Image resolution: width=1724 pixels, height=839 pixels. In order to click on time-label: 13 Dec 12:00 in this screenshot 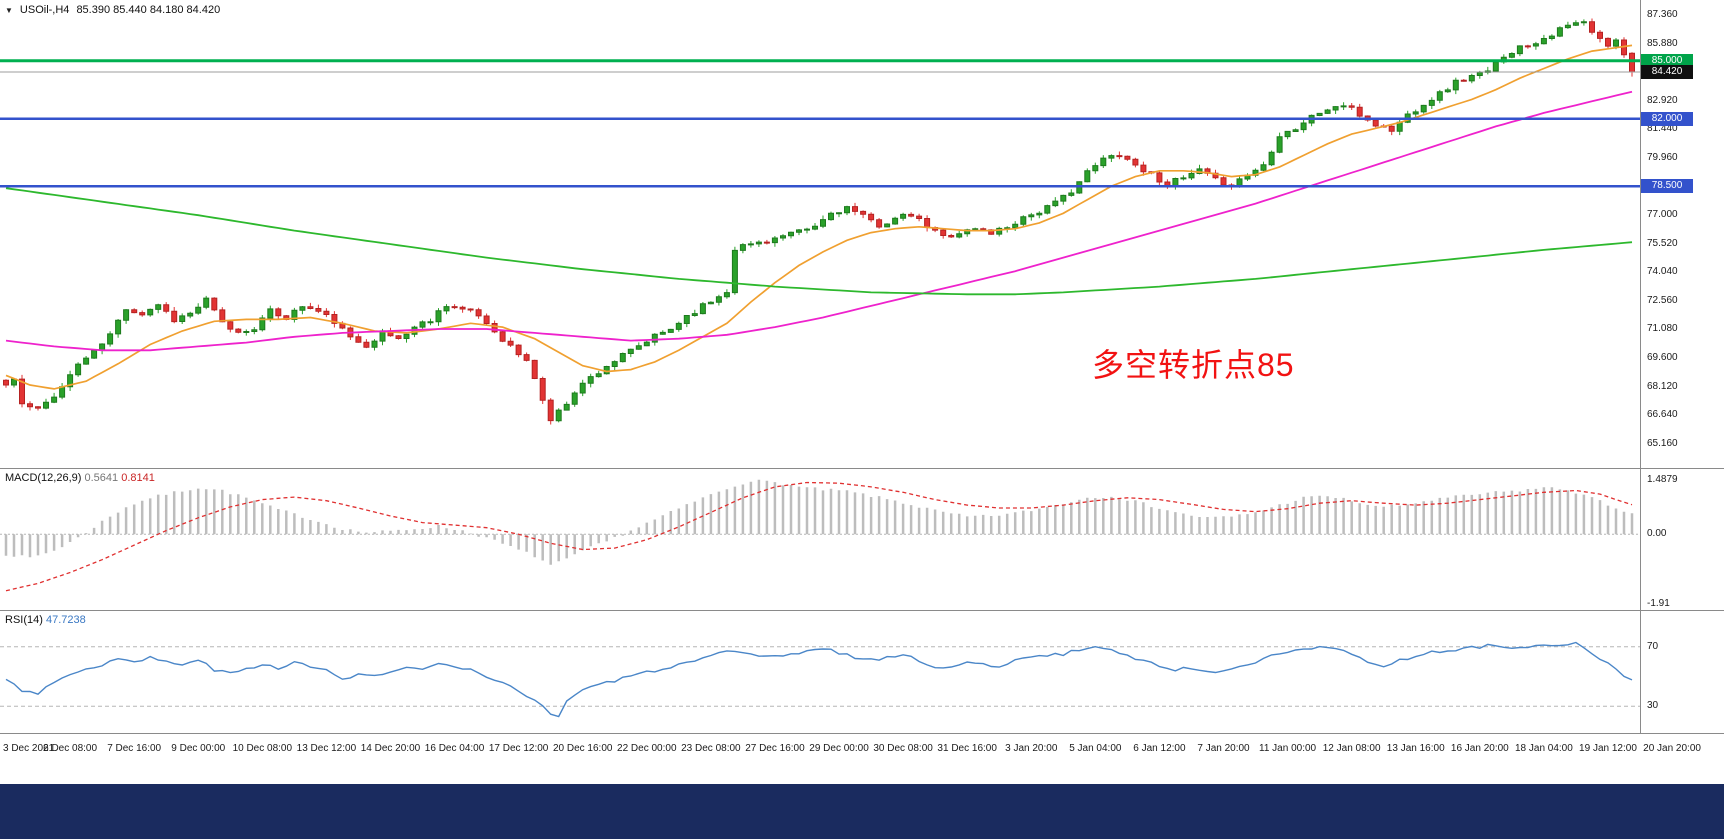, I will do `click(326, 748)`.